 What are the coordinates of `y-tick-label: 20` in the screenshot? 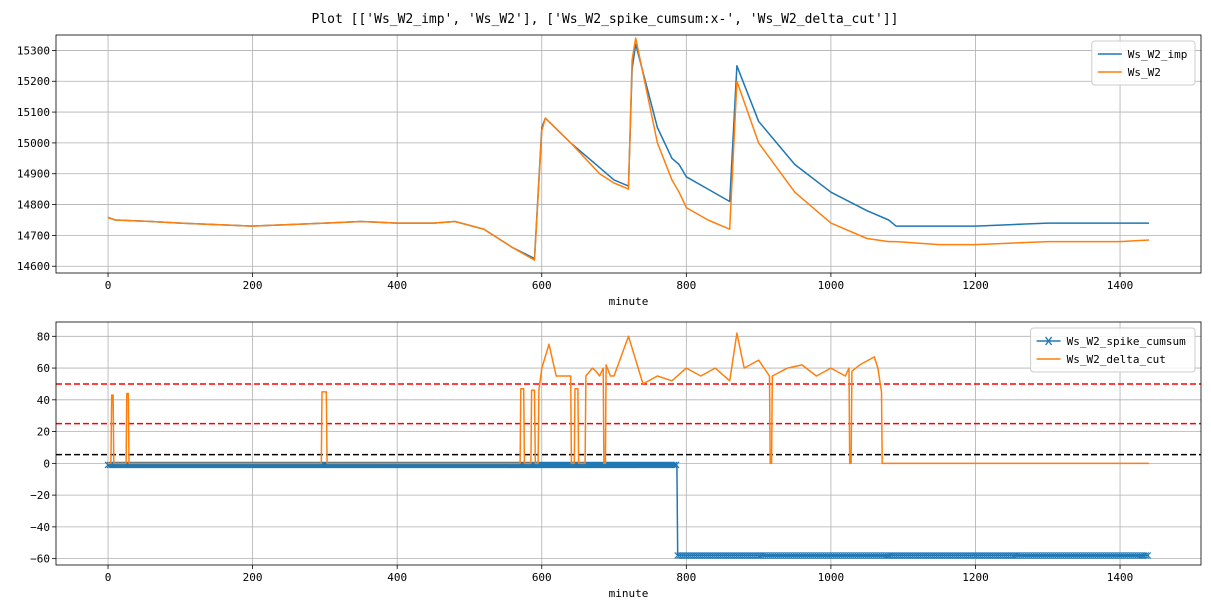 It's located at (43, 432).